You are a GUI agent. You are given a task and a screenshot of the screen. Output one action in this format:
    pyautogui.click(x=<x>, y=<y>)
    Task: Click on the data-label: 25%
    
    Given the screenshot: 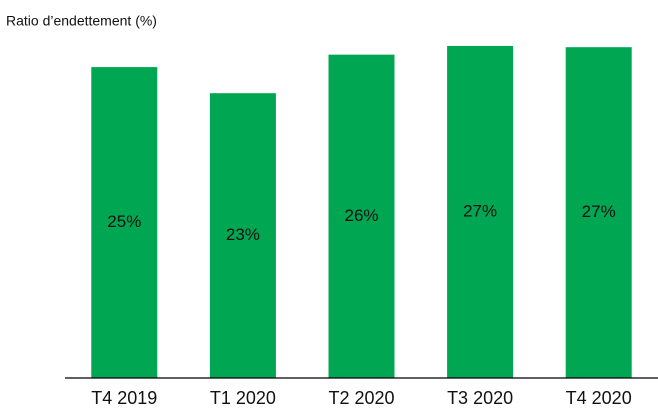 What is the action you would take?
    pyautogui.click(x=124, y=221)
    